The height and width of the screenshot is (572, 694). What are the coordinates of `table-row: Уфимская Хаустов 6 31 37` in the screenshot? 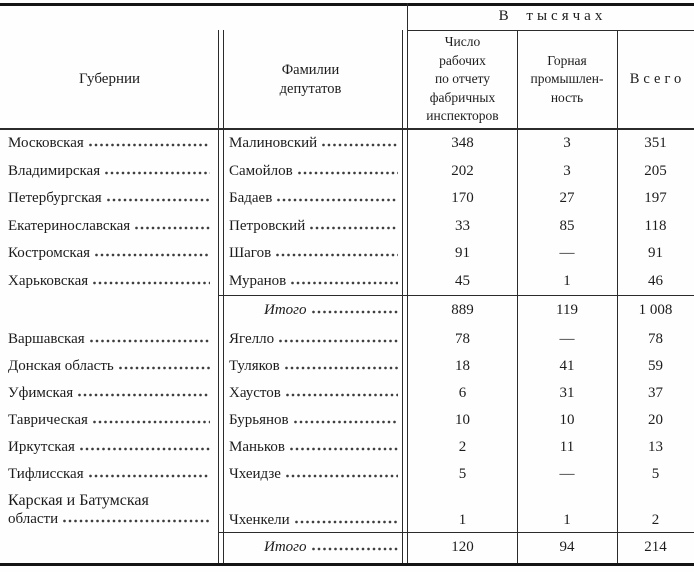 It's located at (347, 393).